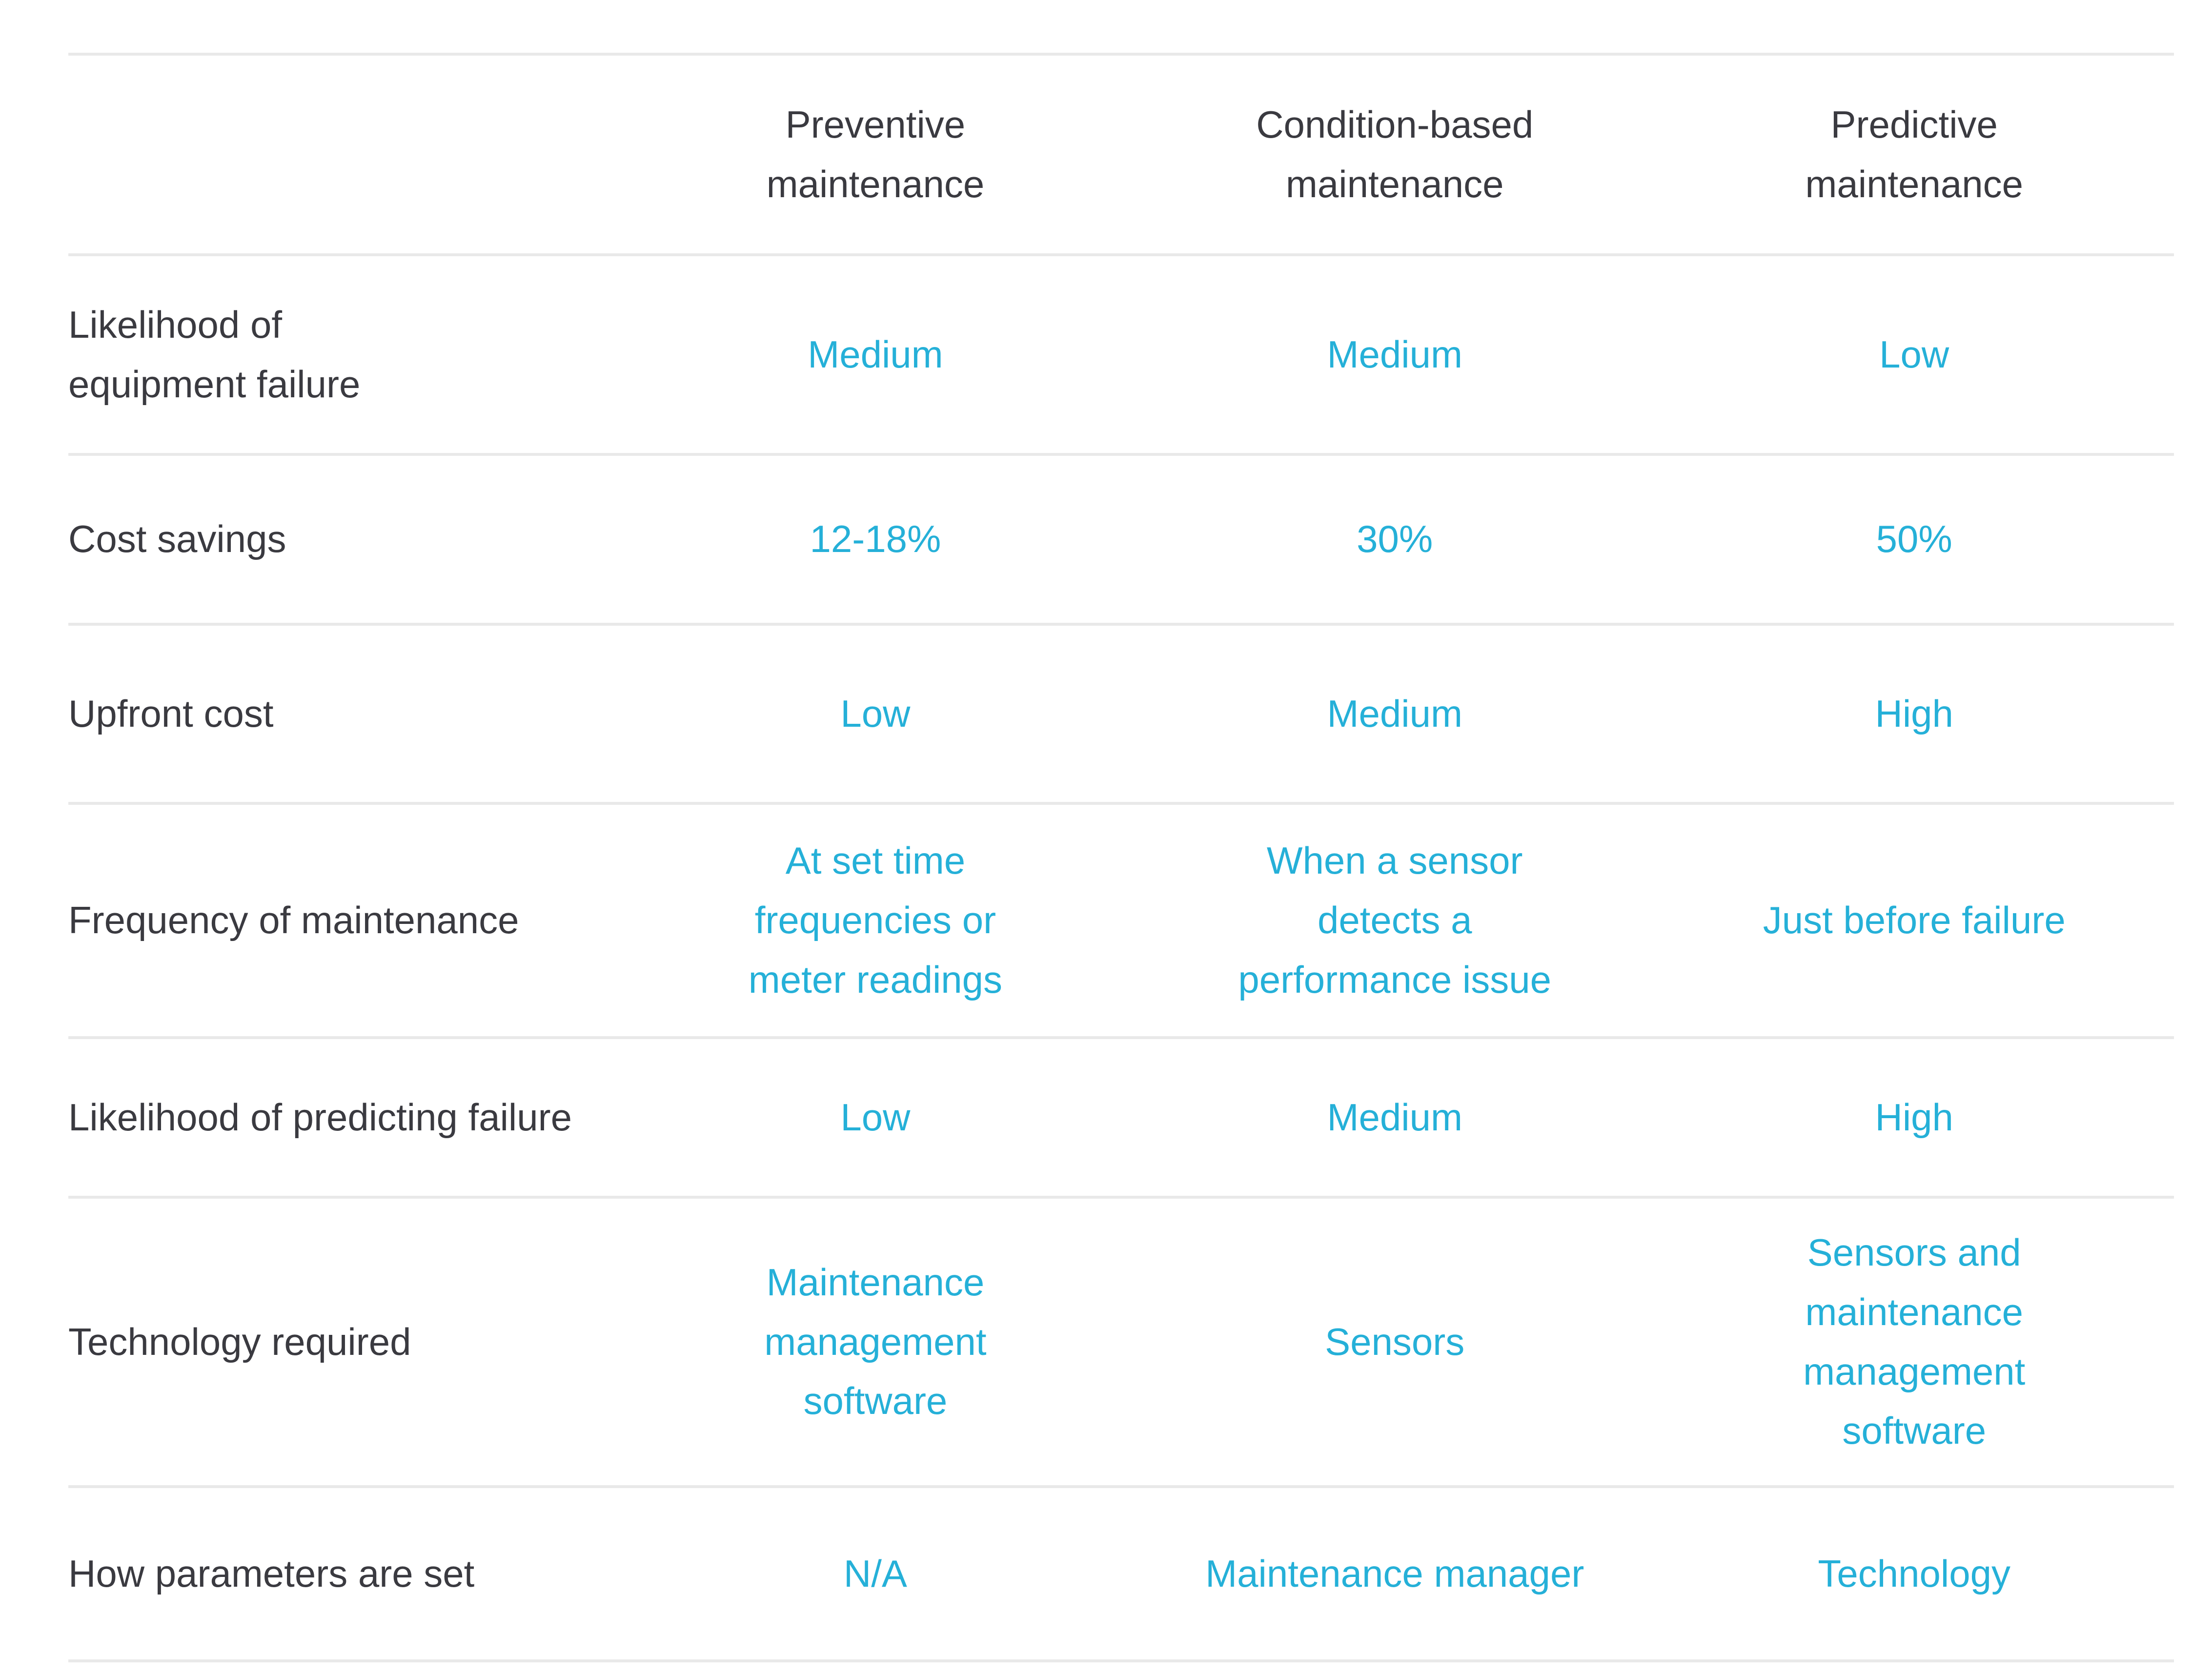 This screenshot has width=2212, height=1677. I want to click on col-header-preventive-maintenance: Preventive maintenance, so click(875, 153).